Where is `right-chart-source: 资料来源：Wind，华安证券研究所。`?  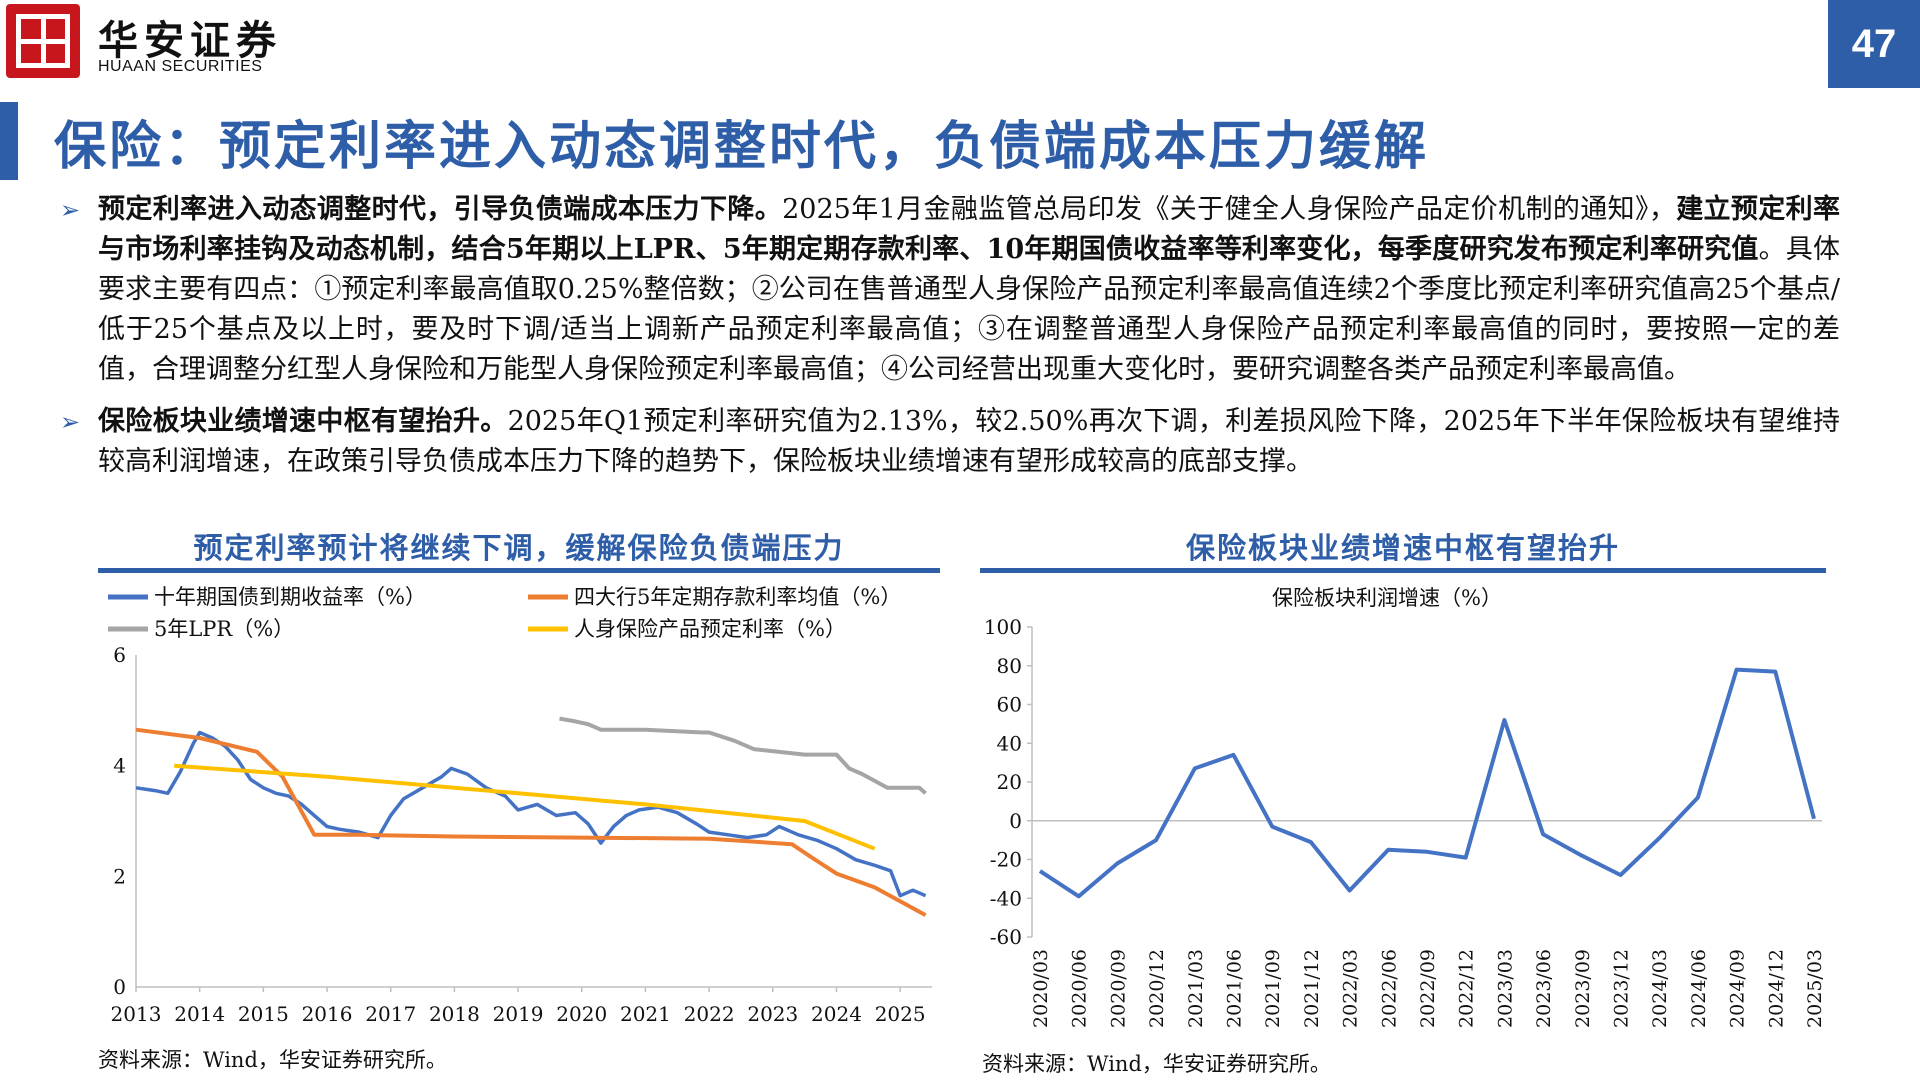 right-chart-source: 资料来源：Wind，华安证券研究所。 is located at coordinates (1156, 1064).